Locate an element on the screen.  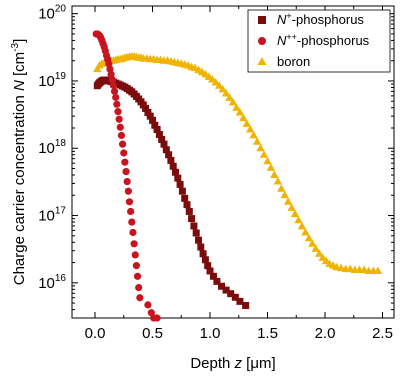
x-tick-label: 0.0 is located at coordinates (95, 333).